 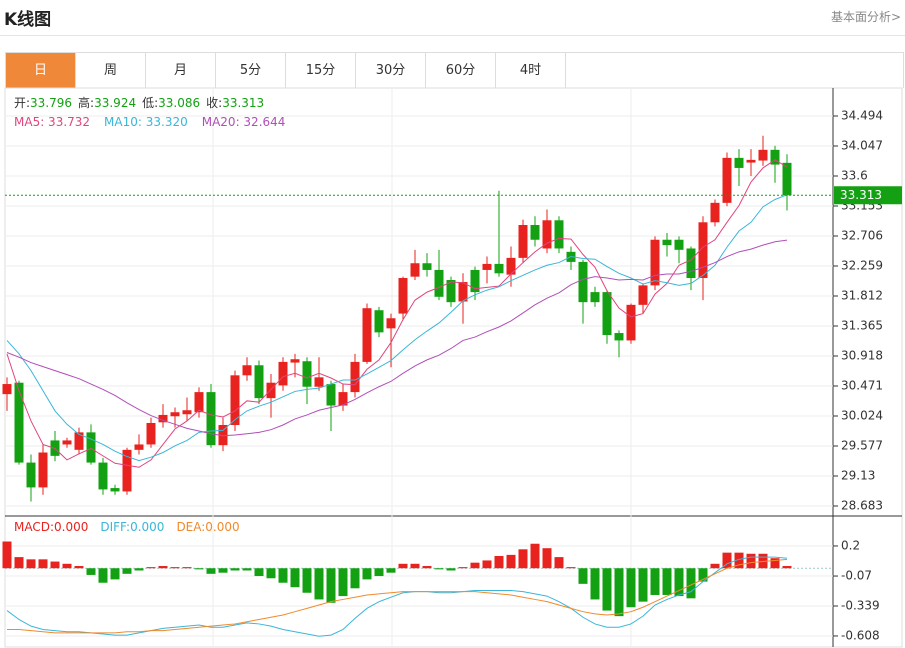 What do you see at coordinates (179, 103) in the screenshot?
I see `ohlc-value: 33.086` at bounding box center [179, 103].